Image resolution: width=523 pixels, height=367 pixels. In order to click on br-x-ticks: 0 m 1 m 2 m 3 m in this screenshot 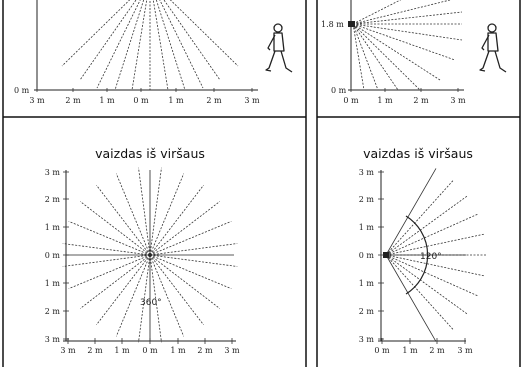, I will do `click(423, 346)`.